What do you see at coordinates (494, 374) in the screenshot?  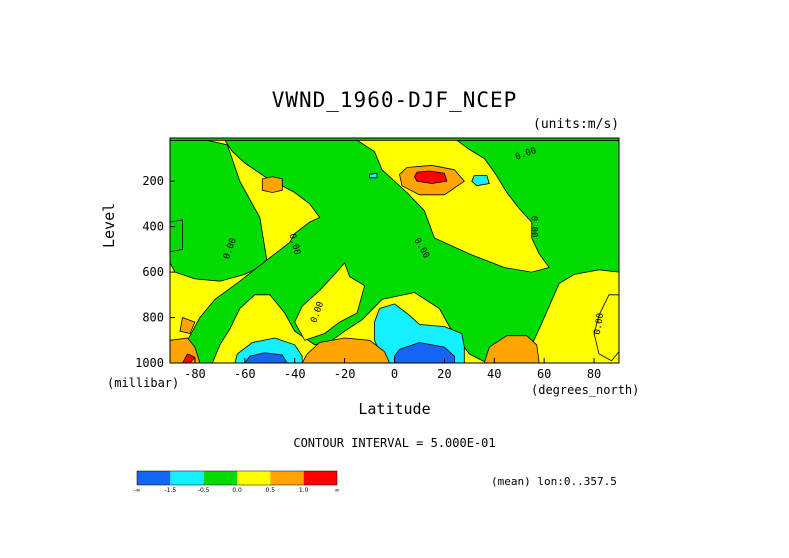 I see `x-tick-label: 40` at bounding box center [494, 374].